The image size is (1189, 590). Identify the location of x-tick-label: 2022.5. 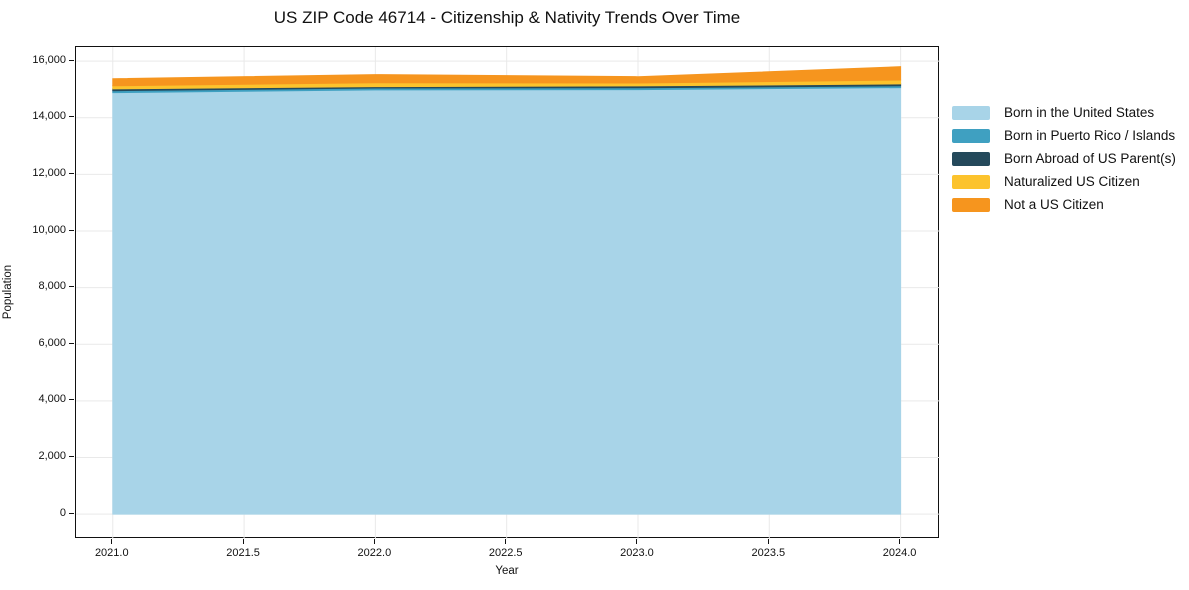
(505, 553).